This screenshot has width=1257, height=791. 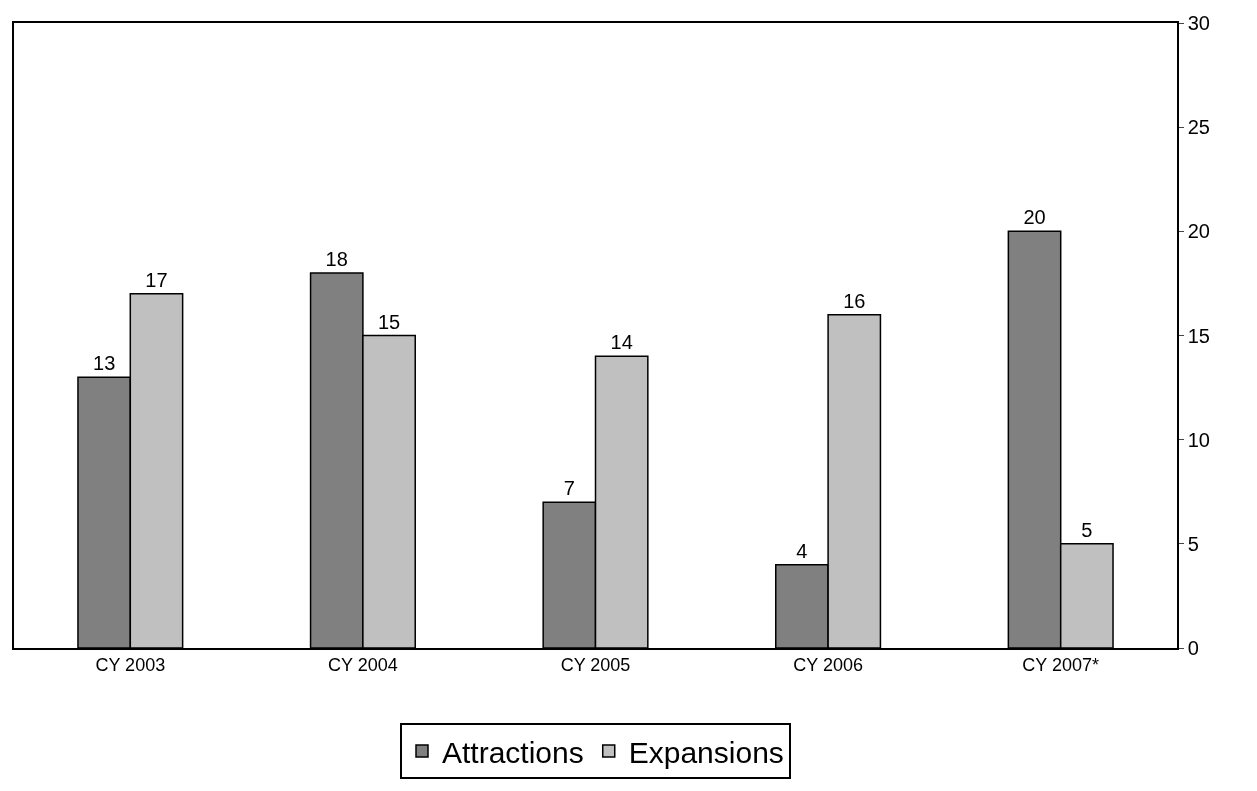 I want to click on y-tick-label: 0, so click(x=1193, y=648).